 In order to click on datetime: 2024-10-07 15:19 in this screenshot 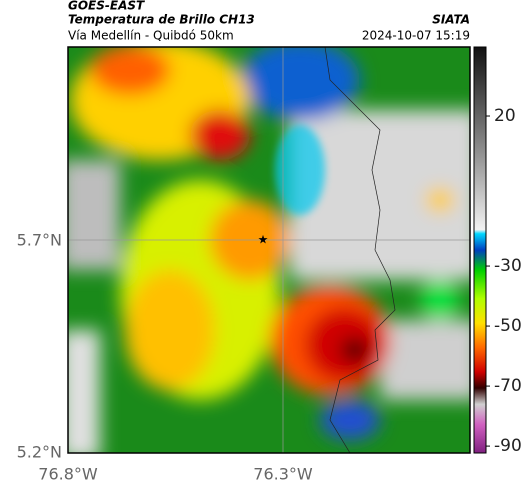, I will do `click(416, 36)`.